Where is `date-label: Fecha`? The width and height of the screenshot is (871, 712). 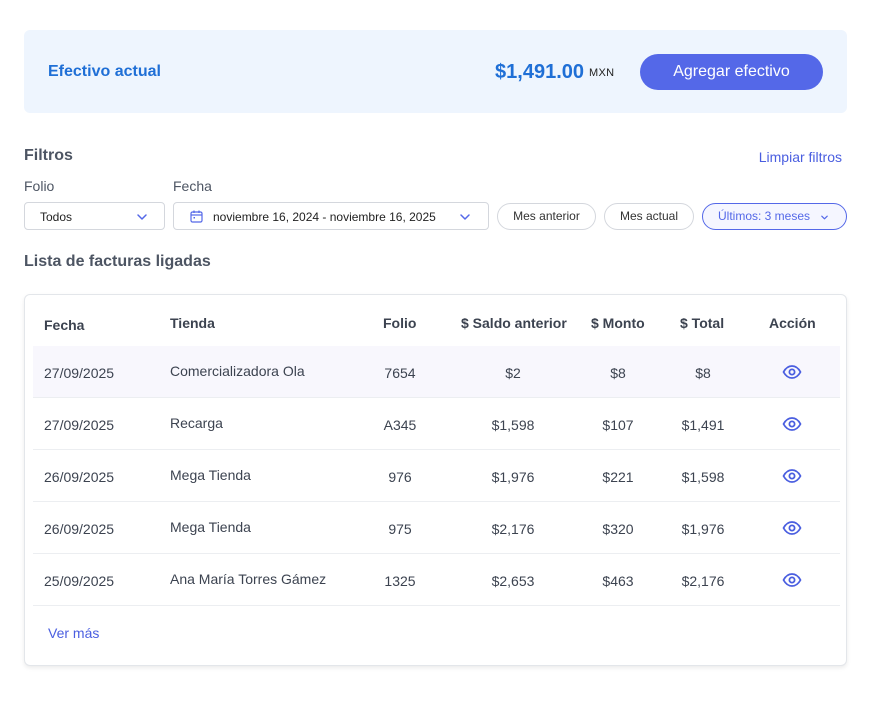
date-label: Fecha is located at coordinates (192, 186).